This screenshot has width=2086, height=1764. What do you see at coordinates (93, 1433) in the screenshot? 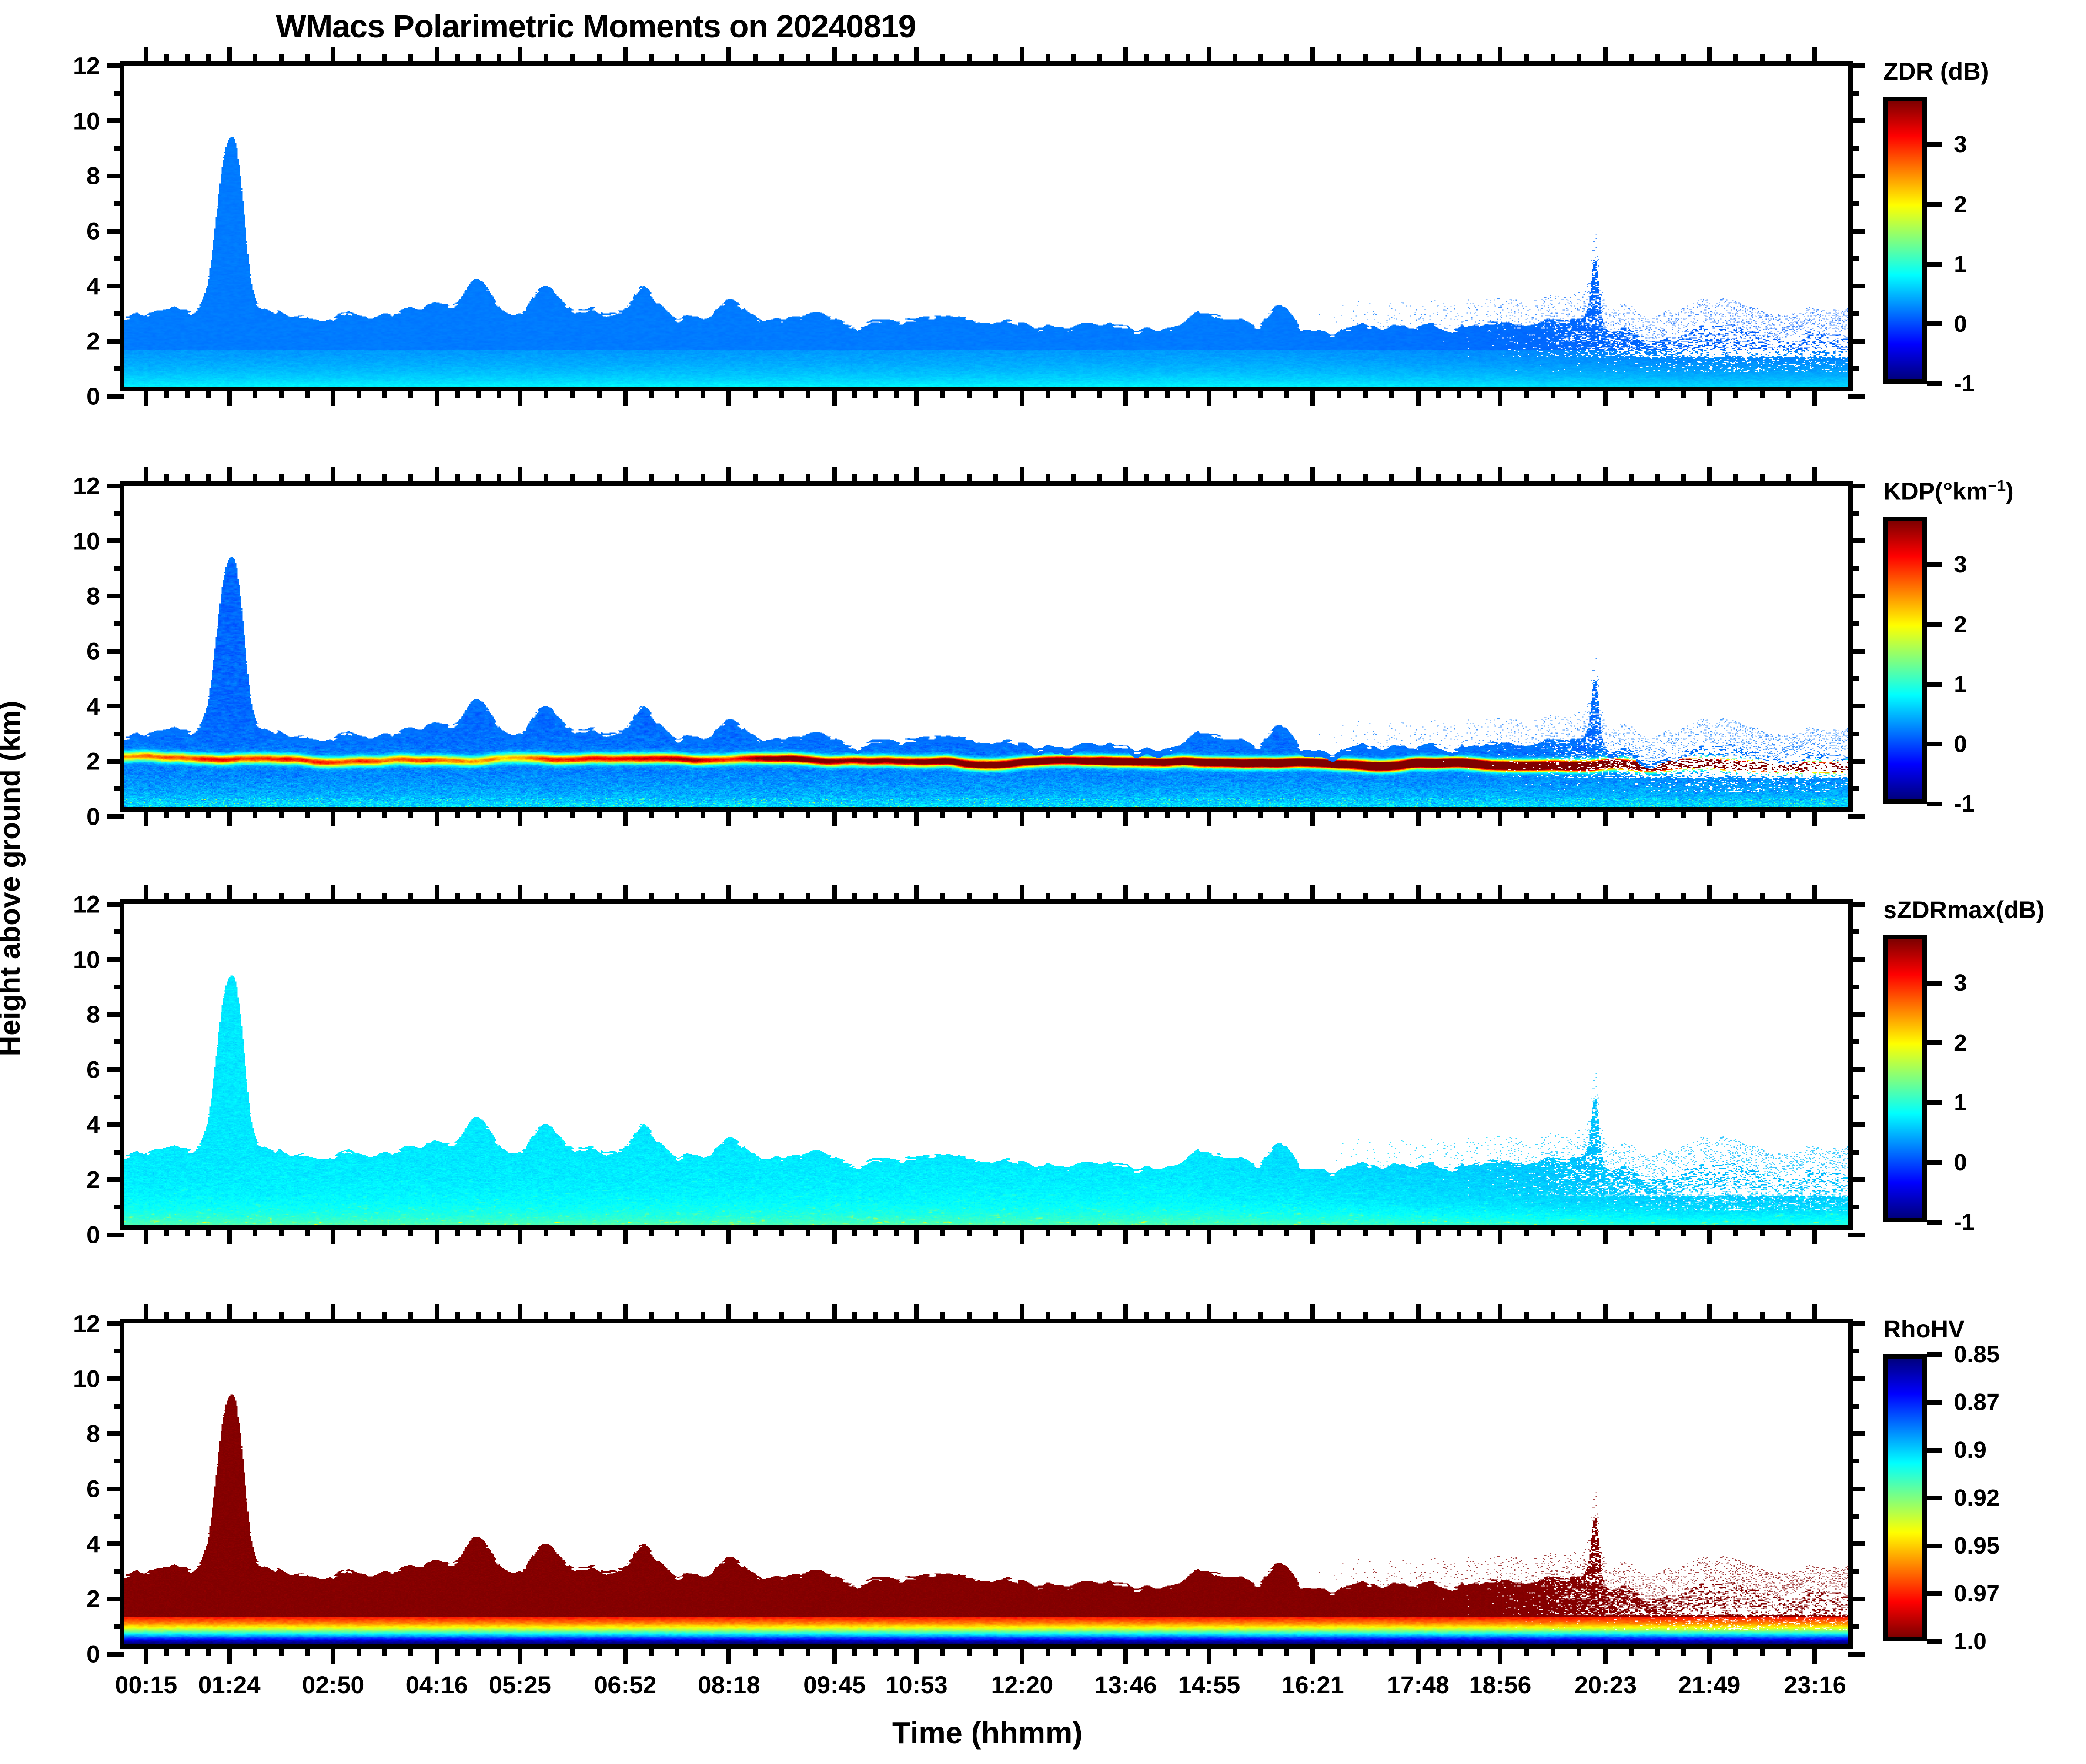
I see `y-tick-label: 8` at bounding box center [93, 1433].